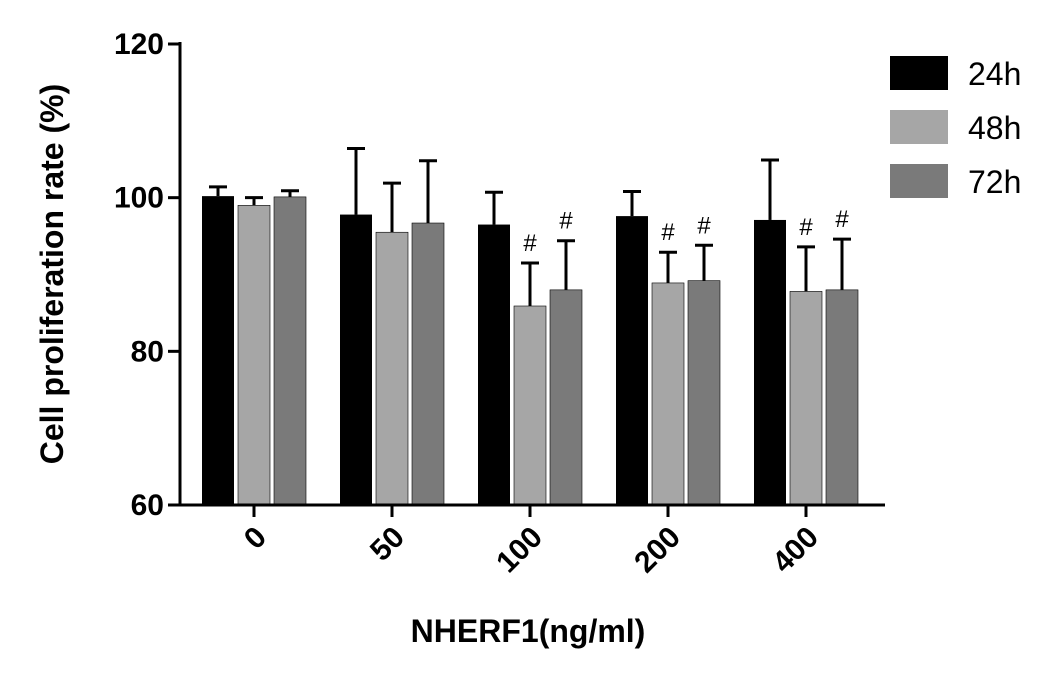 The width and height of the screenshot is (1058, 680). I want to click on x-axis: 0 50 100 200 400, so click(531, 541).